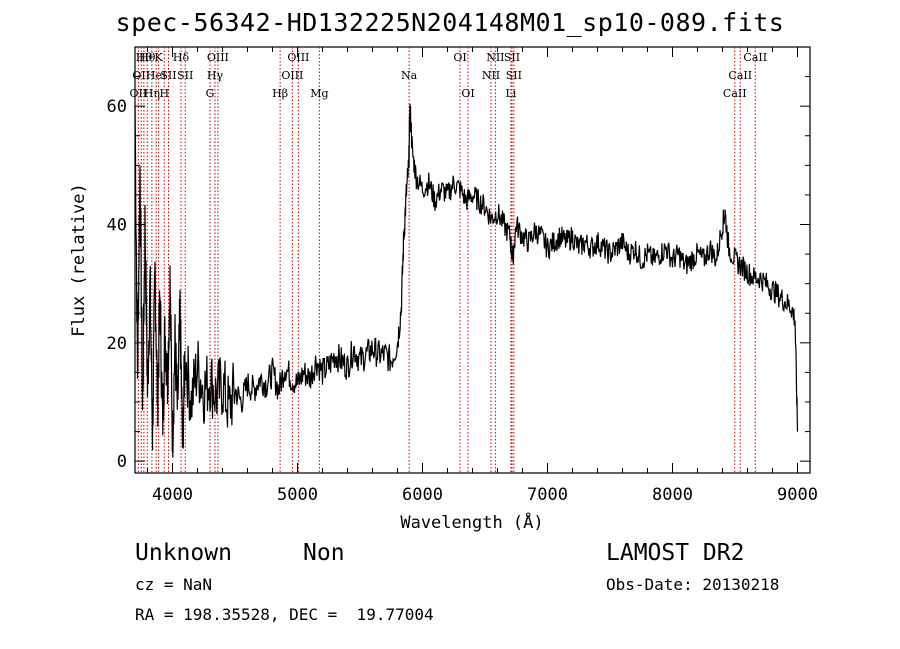 The width and height of the screenshot is (900, 649). What do you see at coordinates (324, 553) in the screenshot?
I see `object-subclass: Non` at bounding box center [324, 553].